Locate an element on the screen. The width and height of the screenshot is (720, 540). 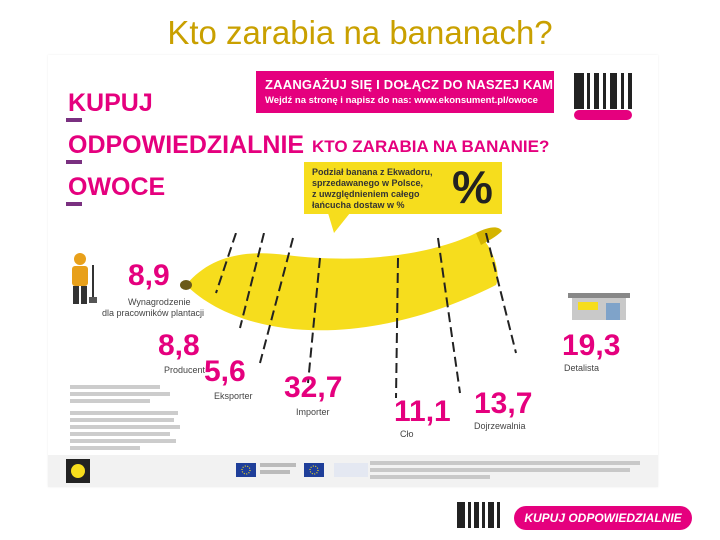
source-note is located at coordinates (126, 417).